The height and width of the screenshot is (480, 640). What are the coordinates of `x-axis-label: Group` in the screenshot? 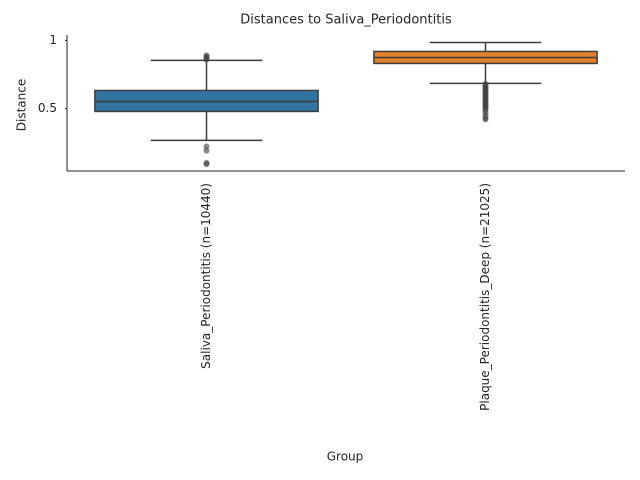 It's located at (345, 457).